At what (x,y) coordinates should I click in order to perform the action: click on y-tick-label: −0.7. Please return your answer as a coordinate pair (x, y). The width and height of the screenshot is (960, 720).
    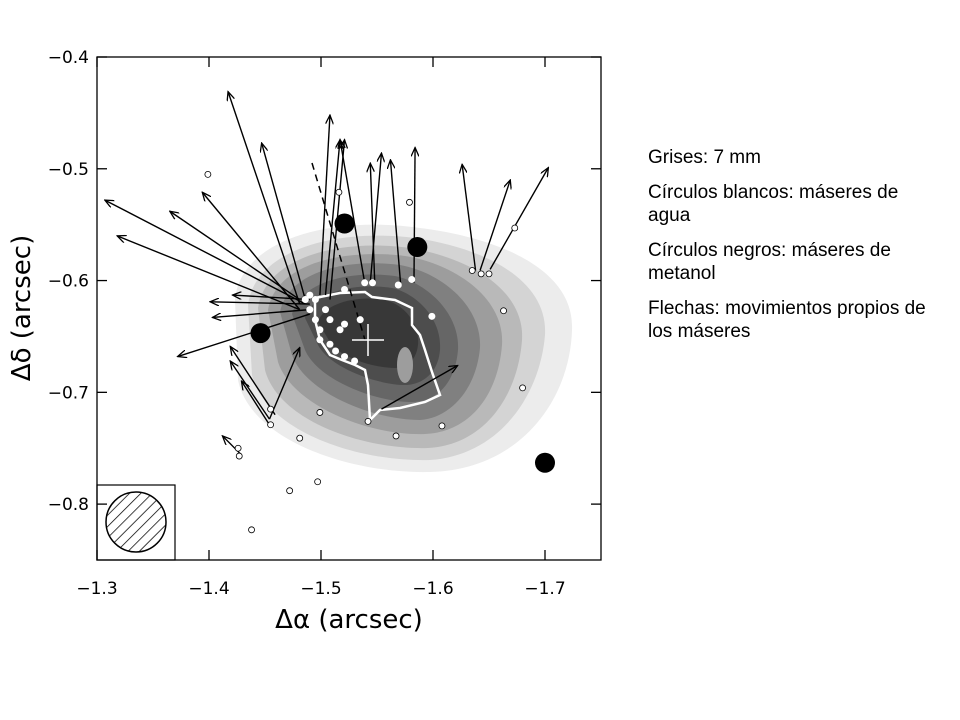
    Looking at the image, I should click on (68, 393).